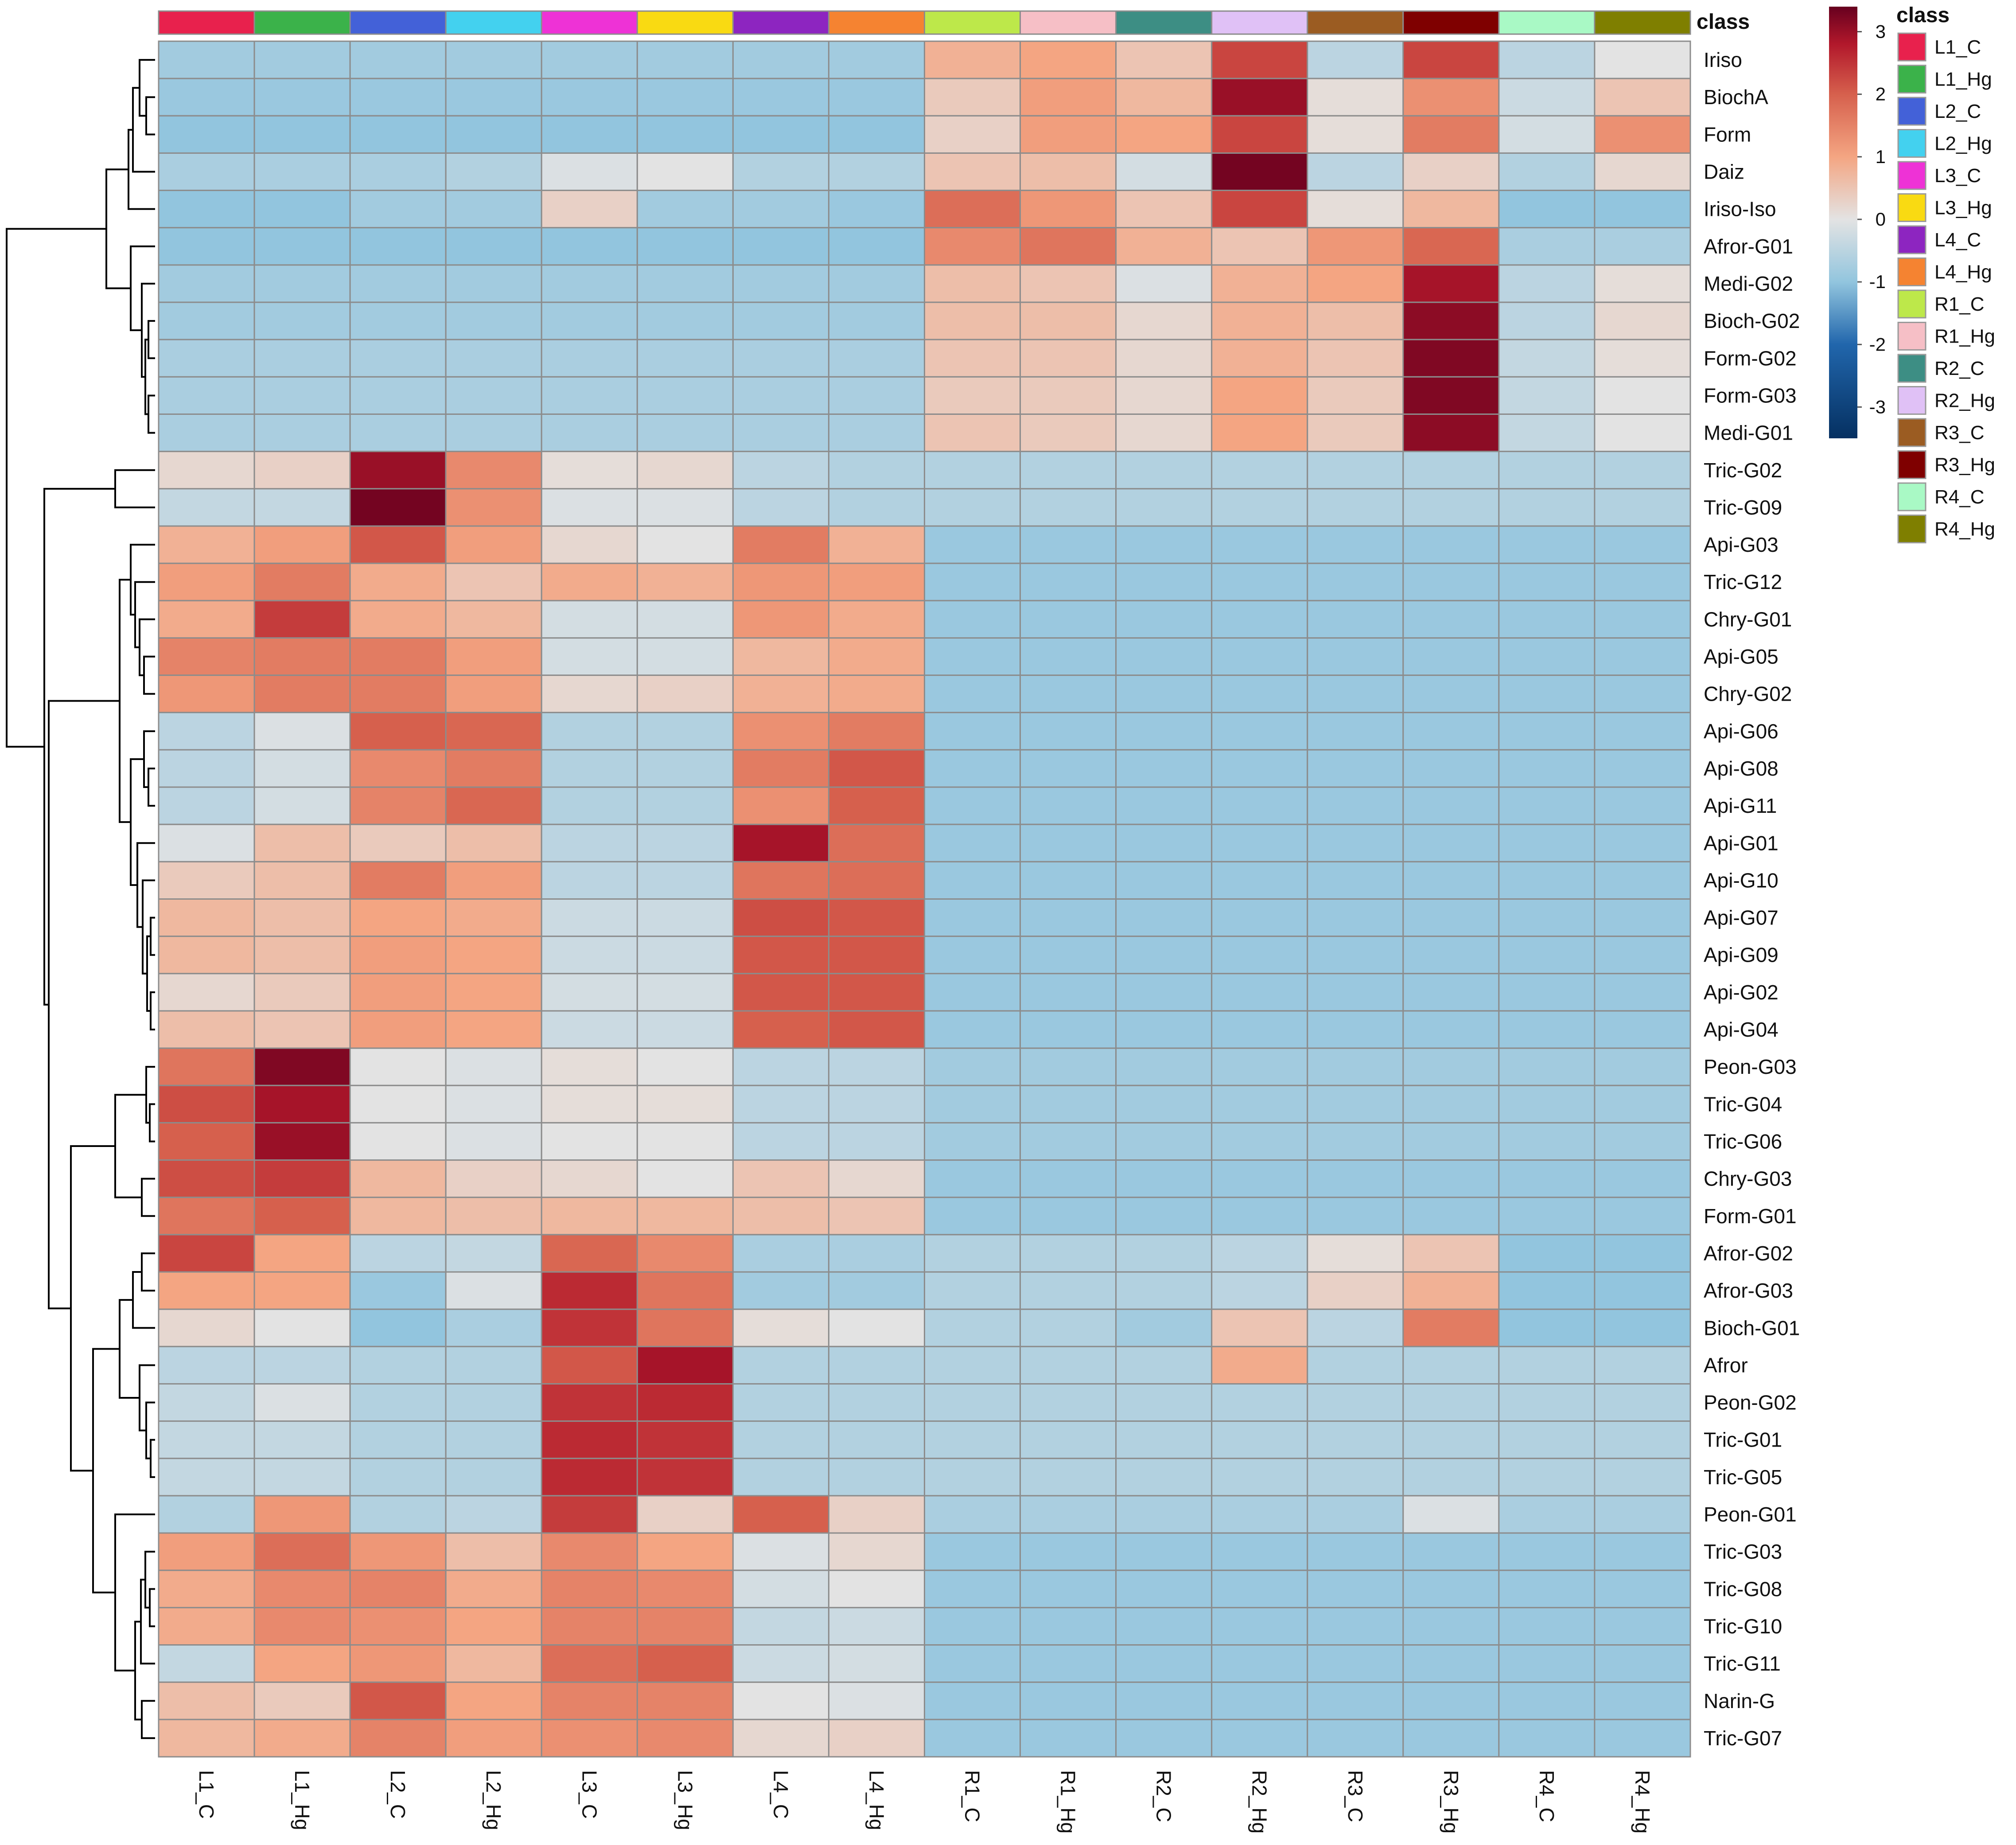  Describe the element at coordinates (1164, 695) in the screenshot. I see `cell-Chry-G02-R2_C` at that location.